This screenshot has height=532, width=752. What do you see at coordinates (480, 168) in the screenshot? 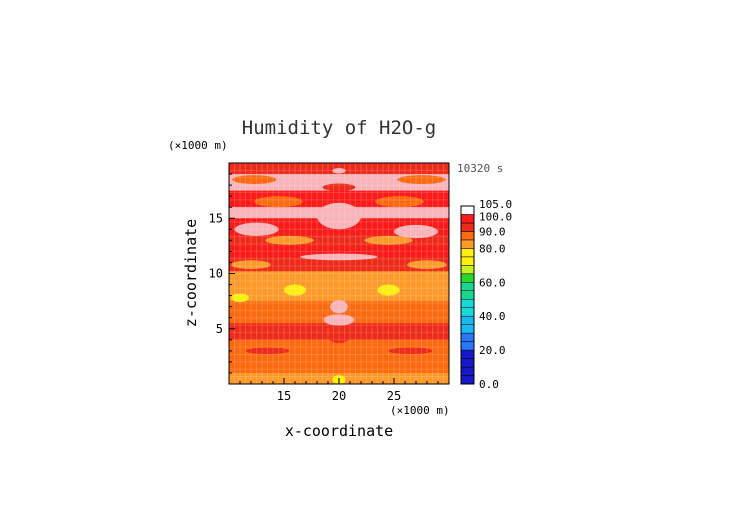
I see `time-label: 10320 s` at bounding box center [480, 168].